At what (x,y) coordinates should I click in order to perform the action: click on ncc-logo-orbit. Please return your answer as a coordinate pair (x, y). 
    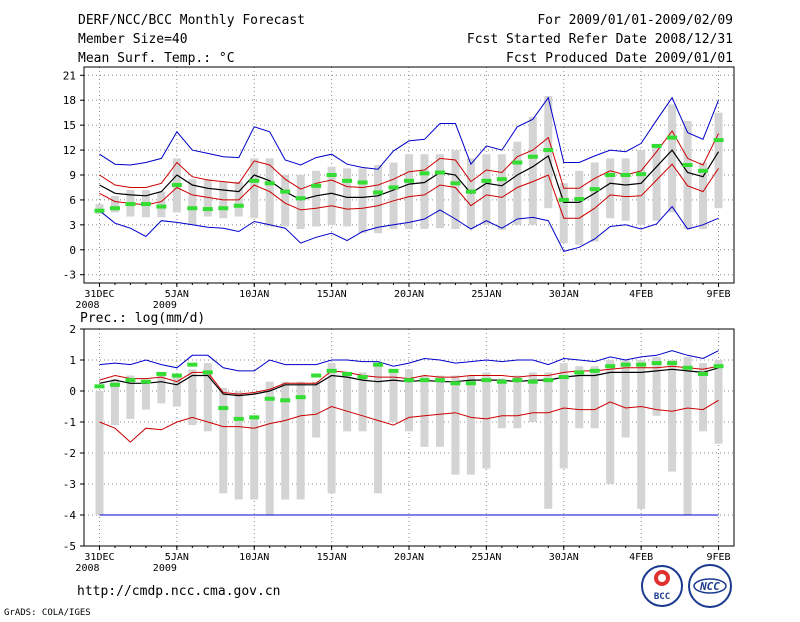
    Looking at the image, I should click on (710, 586).